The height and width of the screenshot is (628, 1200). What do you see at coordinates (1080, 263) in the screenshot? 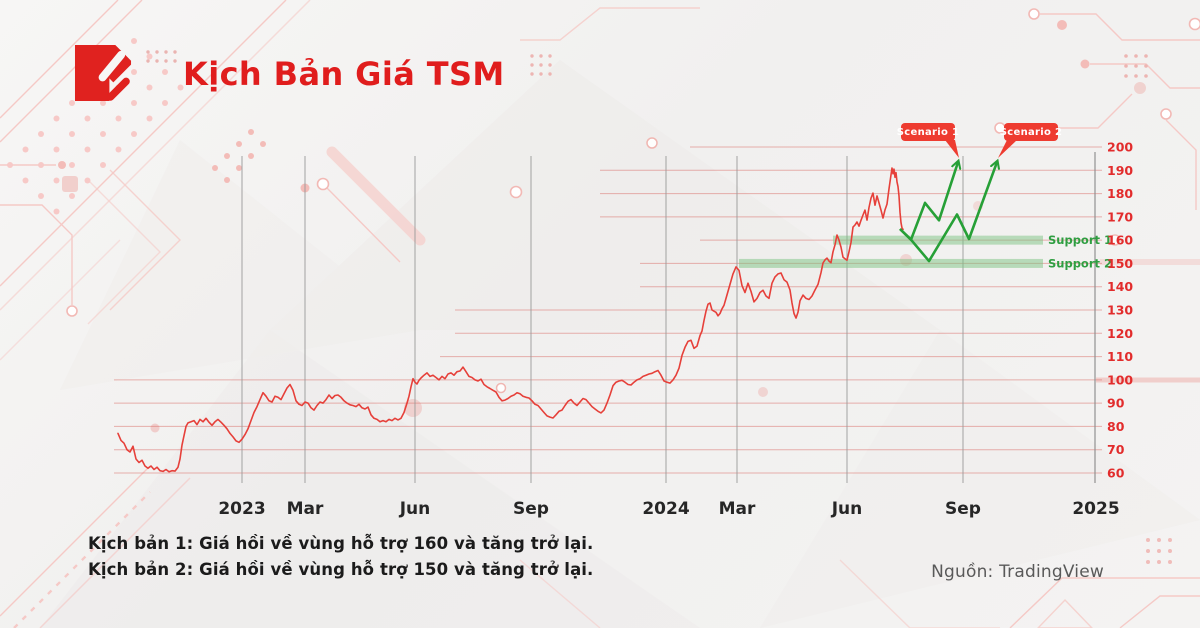
I see `support-zone-label: Support 2` at bounding box center [1080, 263].